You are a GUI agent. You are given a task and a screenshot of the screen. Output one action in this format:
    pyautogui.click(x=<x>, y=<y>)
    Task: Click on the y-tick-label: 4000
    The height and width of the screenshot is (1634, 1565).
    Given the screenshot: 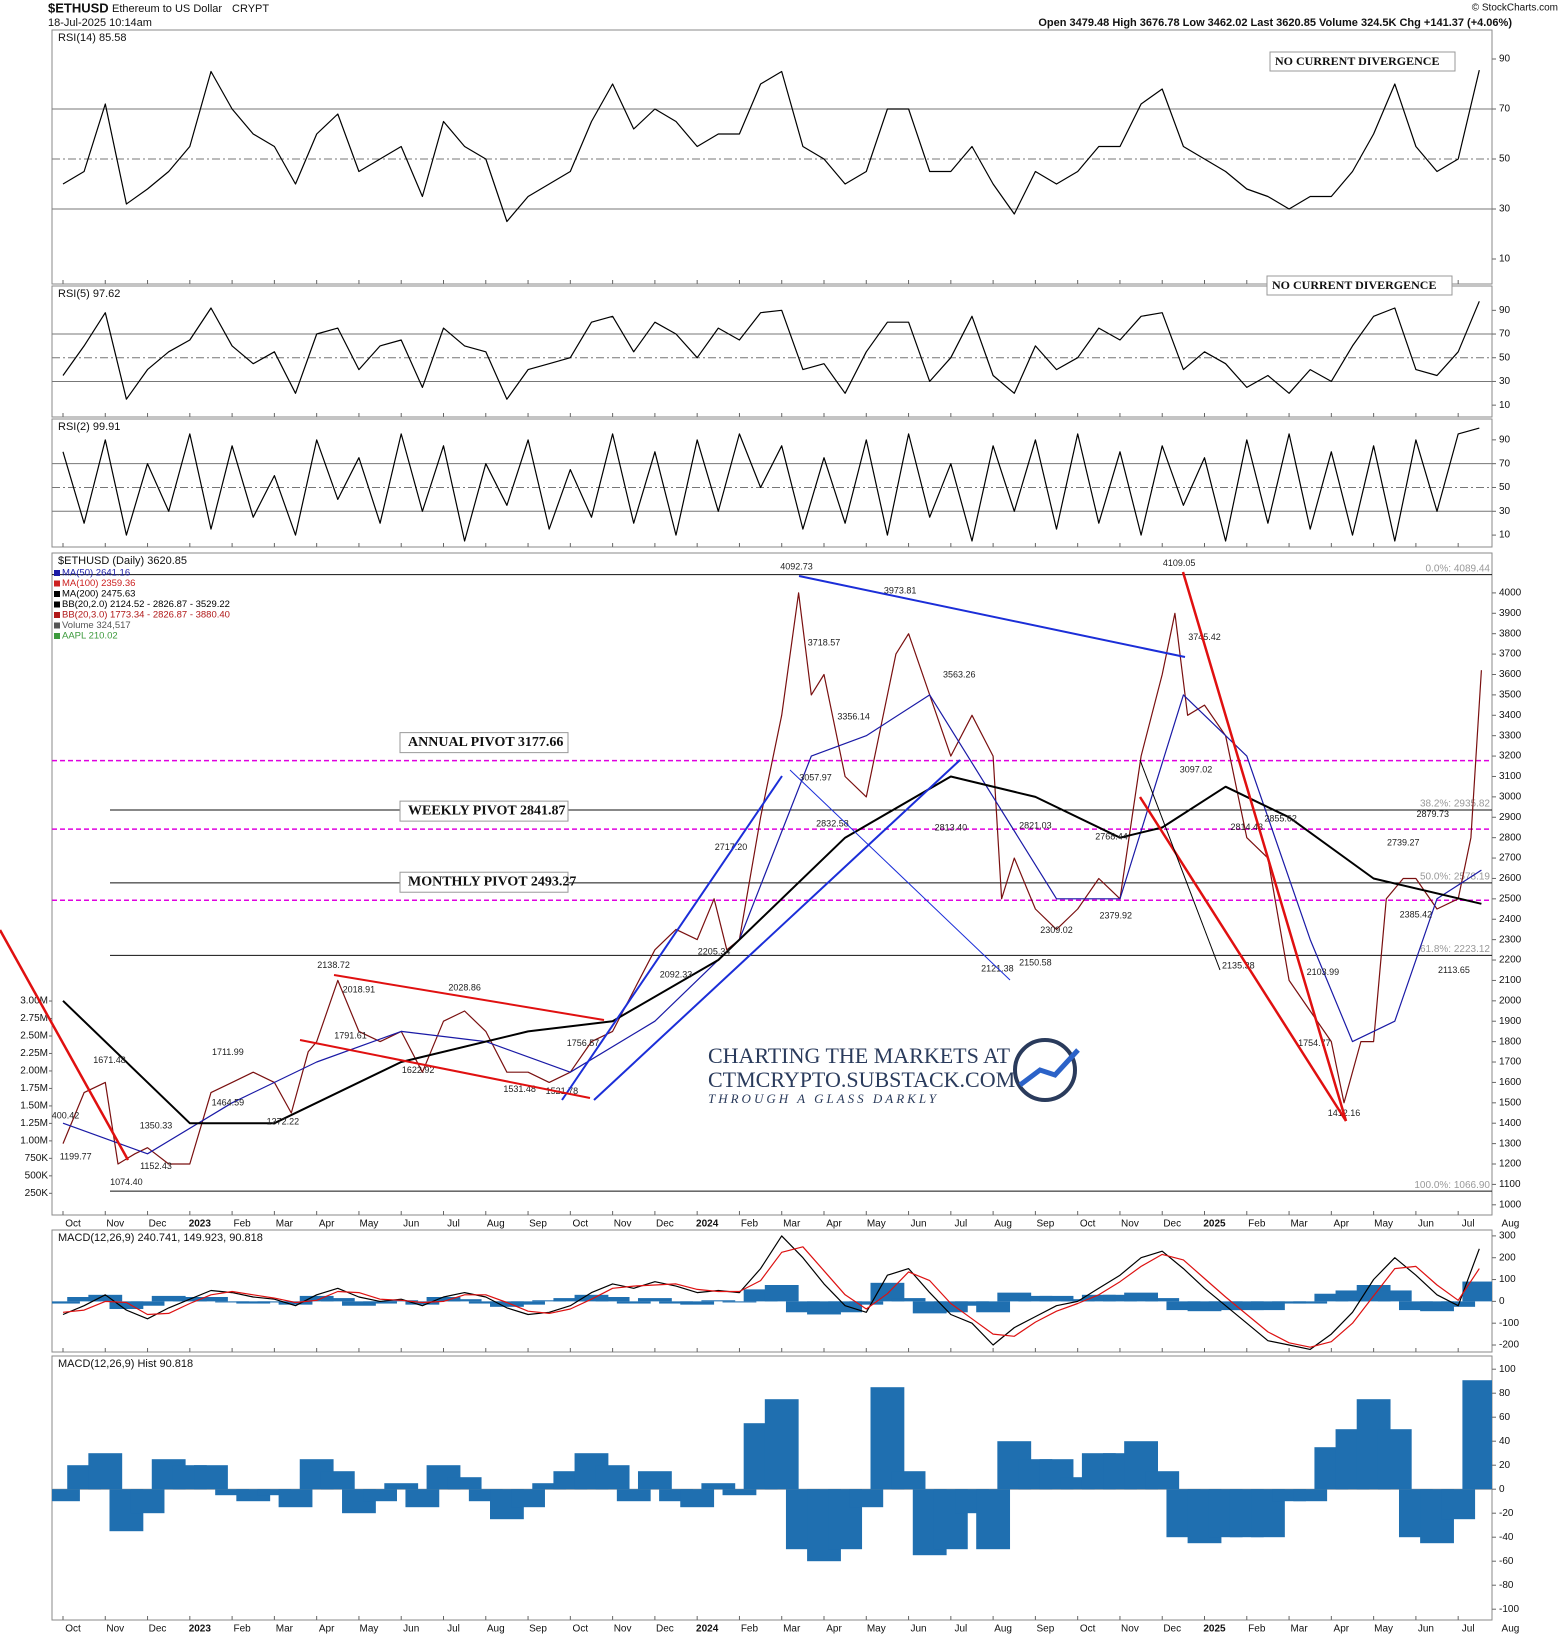 What is the action you would take?
    pyautogui.click(x=1510, y=593)
    